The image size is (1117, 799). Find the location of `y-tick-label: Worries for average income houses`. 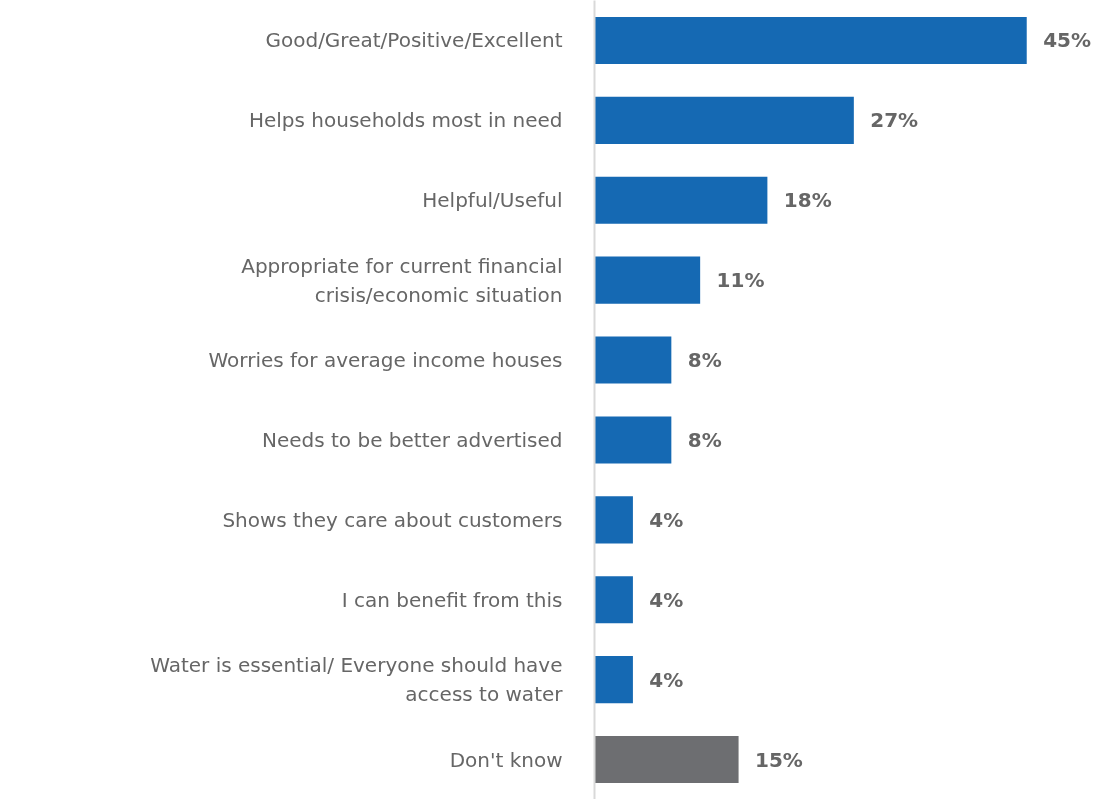

y-tick-label: Worries for average income houses is located at coordinates (385, 360).